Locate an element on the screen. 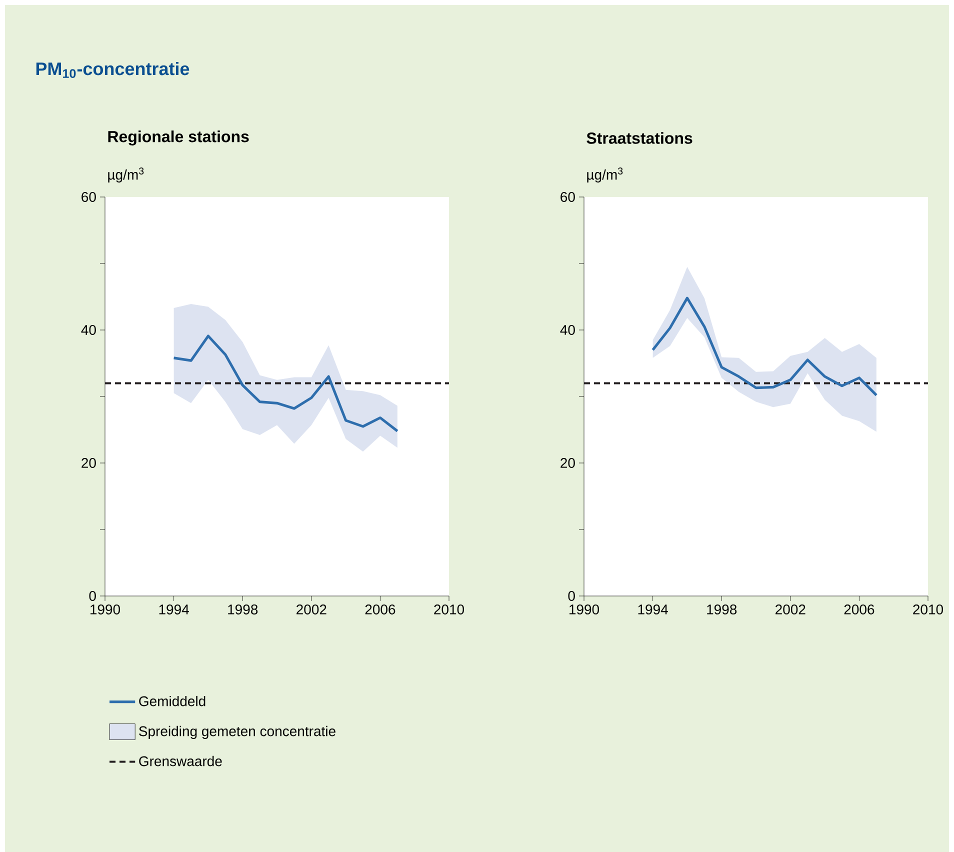 This screenshot has width=954, height=852. chart-title: PM$_{10}$-concentratie is located at coordinates (113, 70).